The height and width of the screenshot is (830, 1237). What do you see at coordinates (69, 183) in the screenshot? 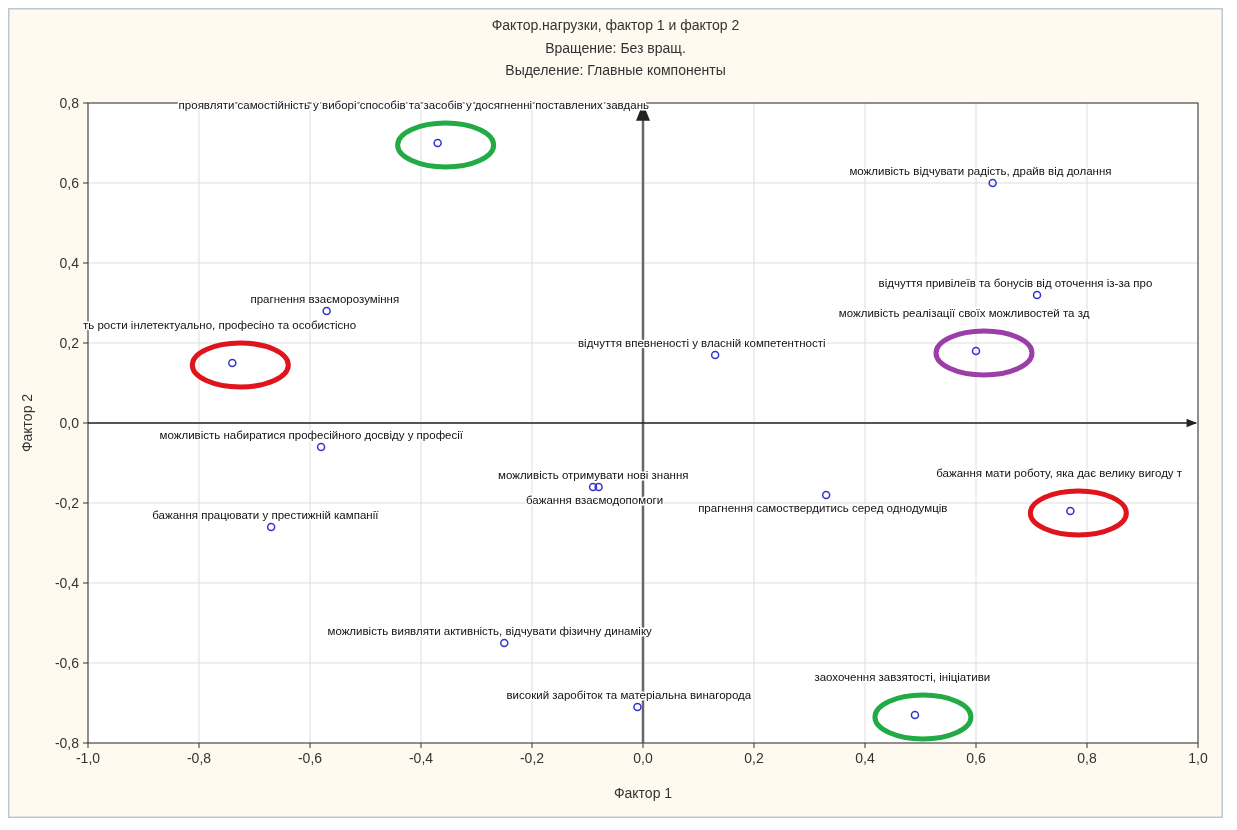
I see `y-tick-label: 0,6` at bounding box center [69, 183].